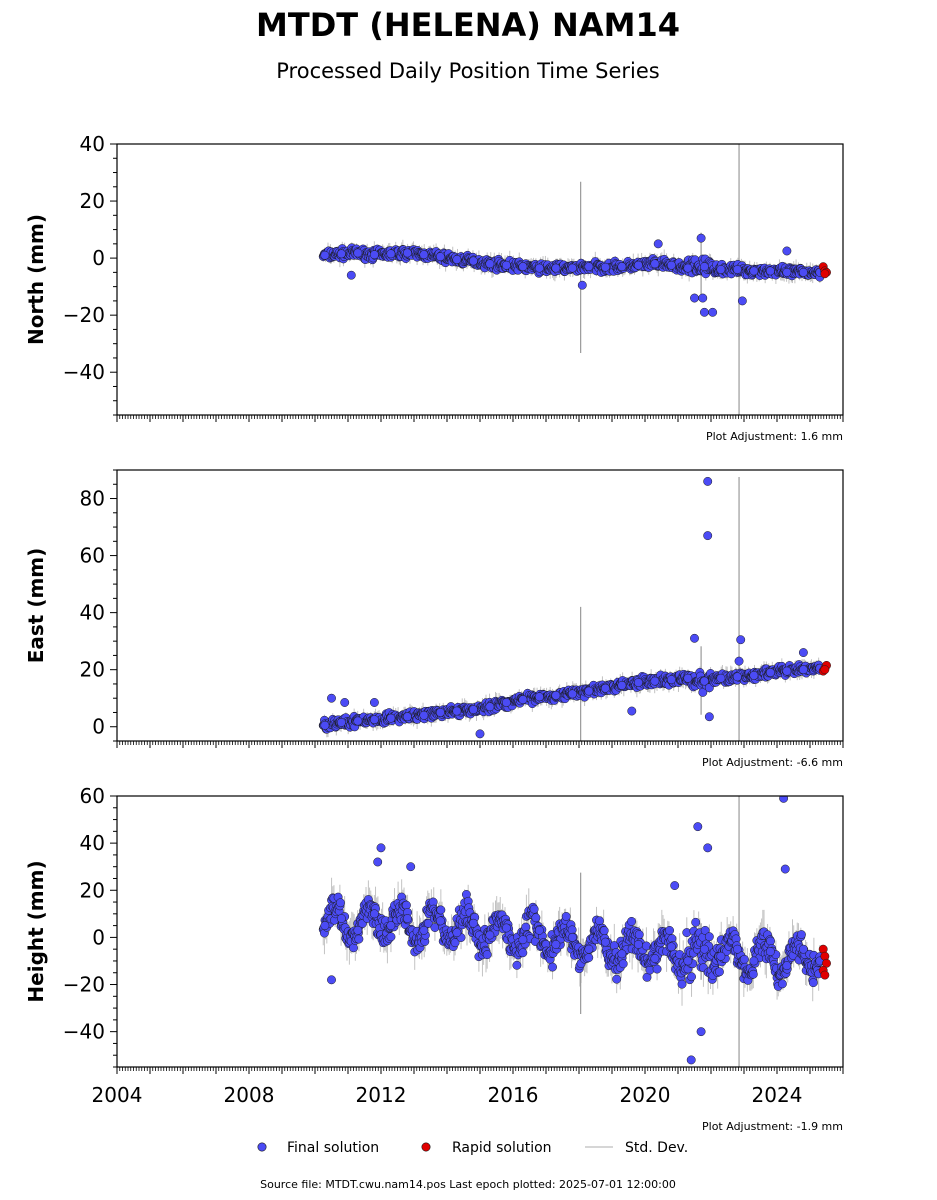 The height and width of the screenshot is (1200, 937). I want to click on y-tick-label: −20, so click(84, 315).